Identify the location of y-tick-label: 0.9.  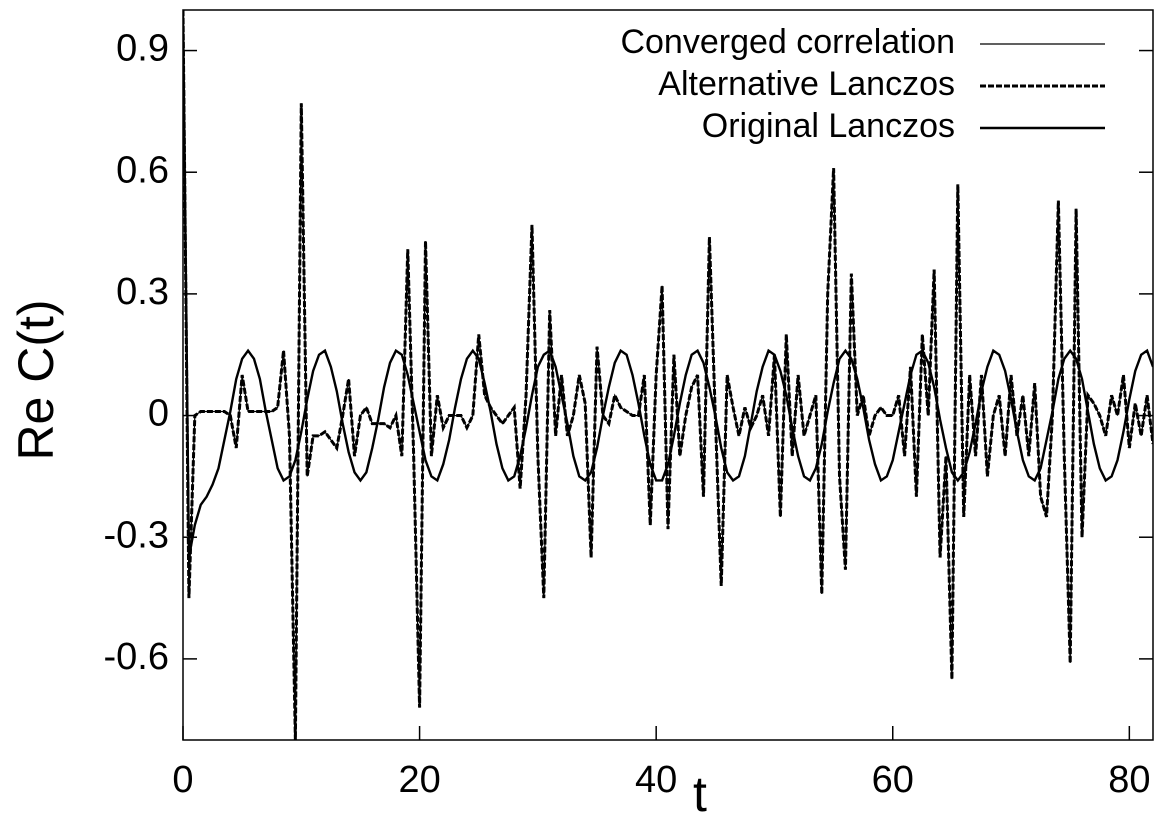
(142, 49).